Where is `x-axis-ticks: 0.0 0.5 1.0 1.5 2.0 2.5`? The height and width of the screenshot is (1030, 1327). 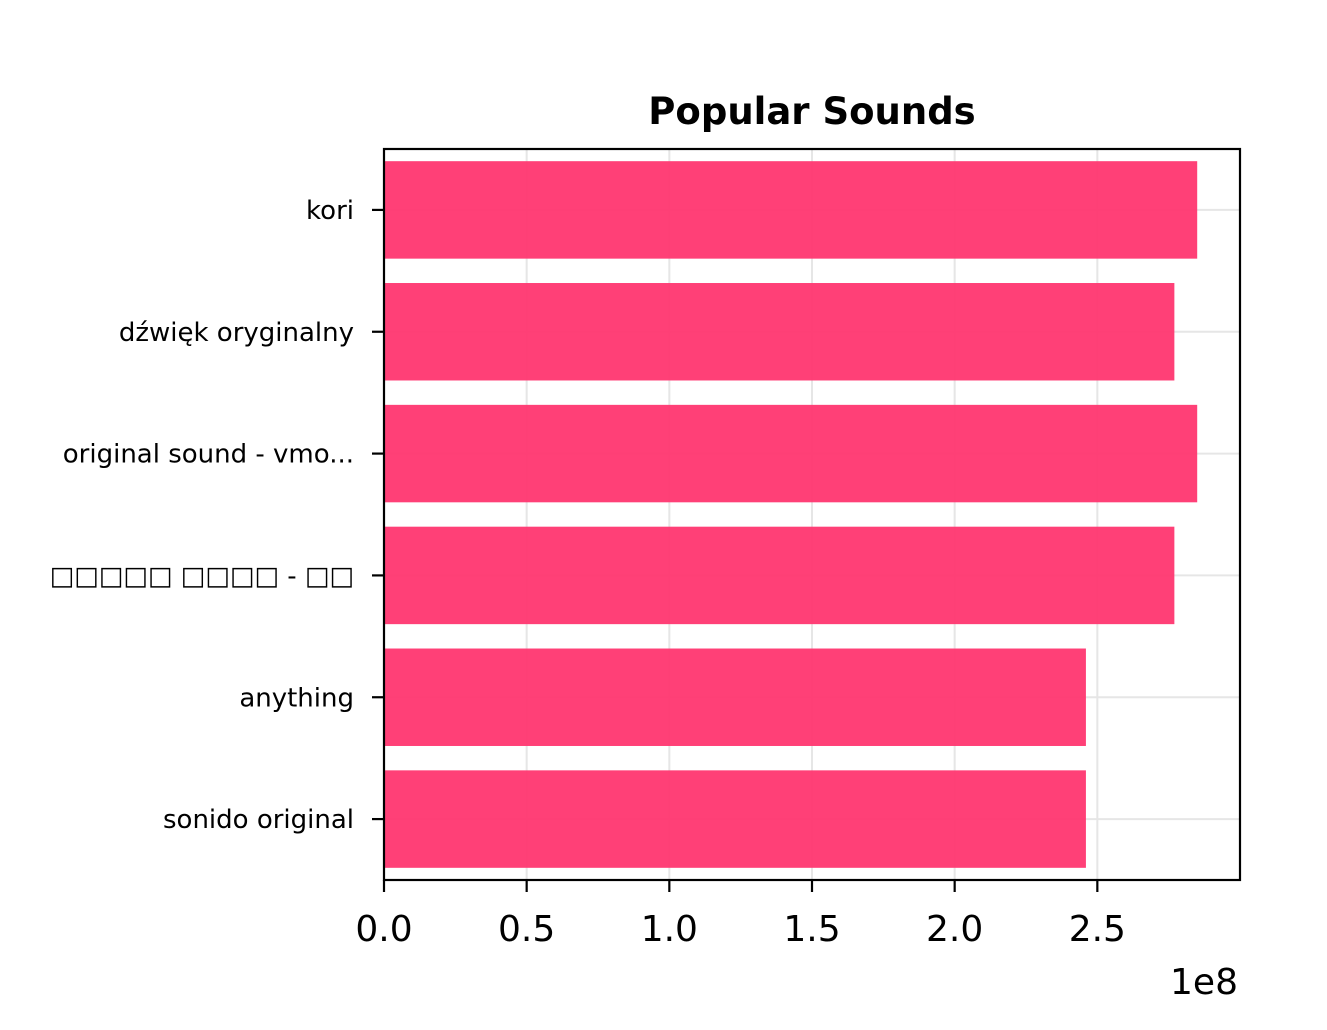
x-axis-ticks: 0.0 0.5 1.0 1.5 2.0 2.5 is located at coordinates (740, 915).